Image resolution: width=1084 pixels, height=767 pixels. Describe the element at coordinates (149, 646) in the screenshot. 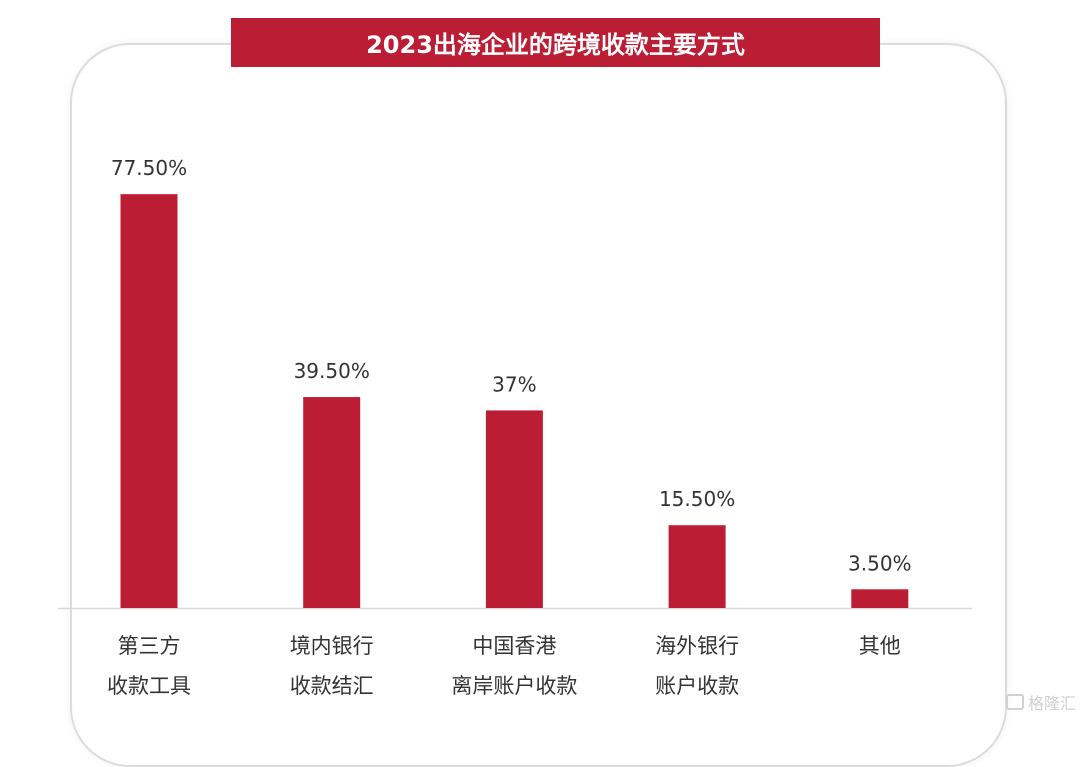

I see `x-tick-label: 第三方` at that location.